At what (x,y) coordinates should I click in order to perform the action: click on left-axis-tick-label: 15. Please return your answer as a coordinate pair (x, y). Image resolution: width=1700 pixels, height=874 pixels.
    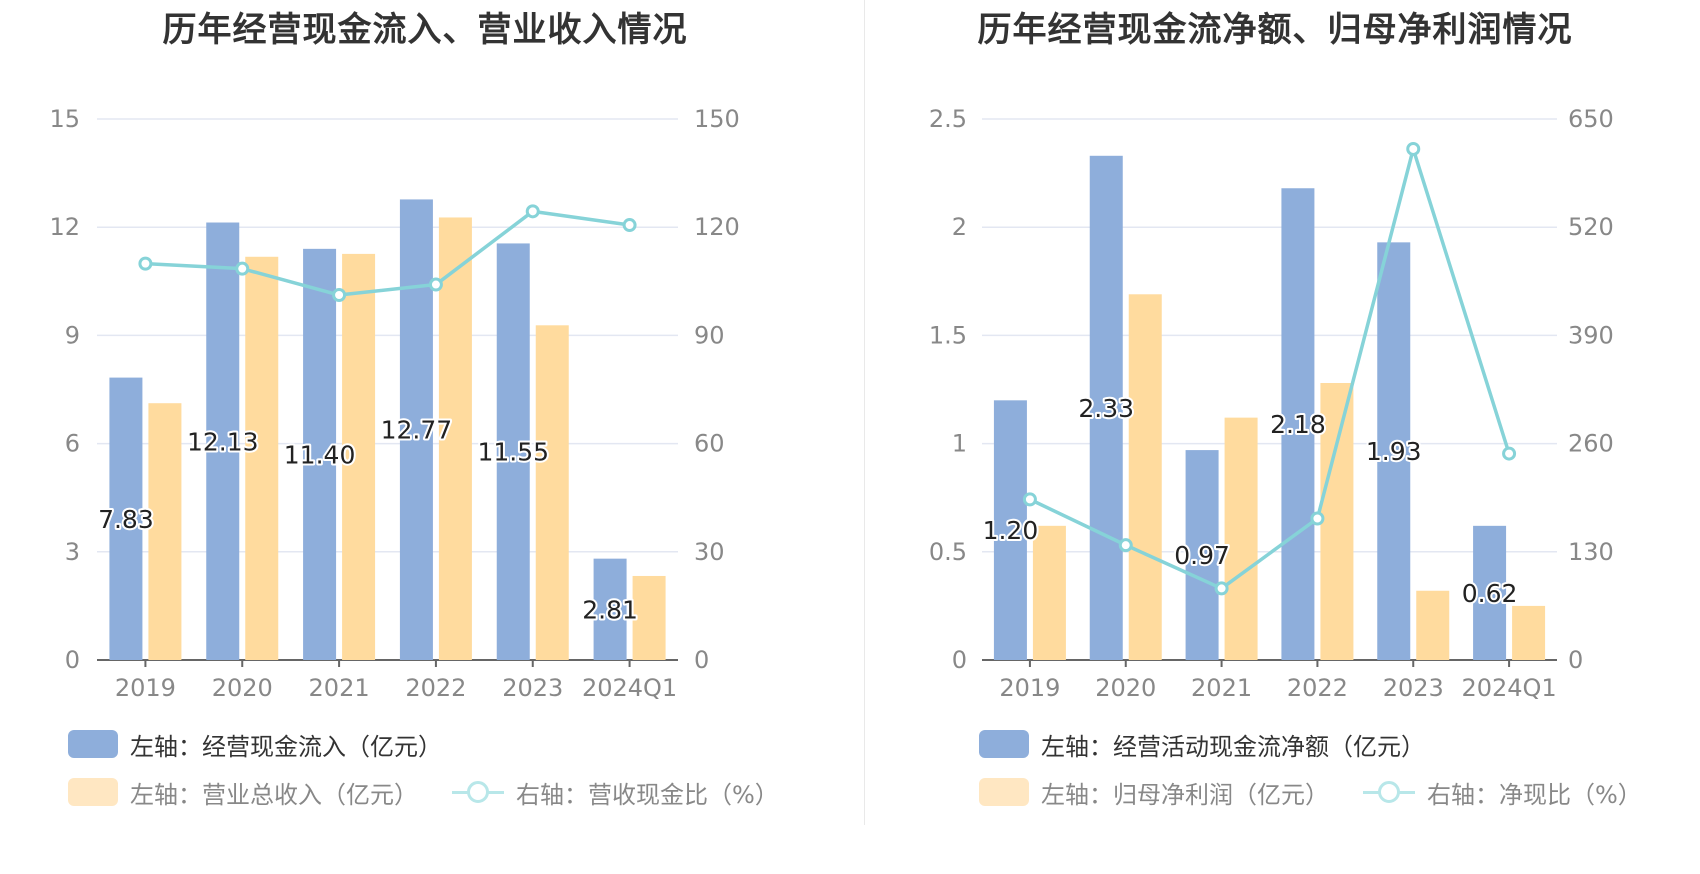
    Looking at the image, I should click on (64, 119).